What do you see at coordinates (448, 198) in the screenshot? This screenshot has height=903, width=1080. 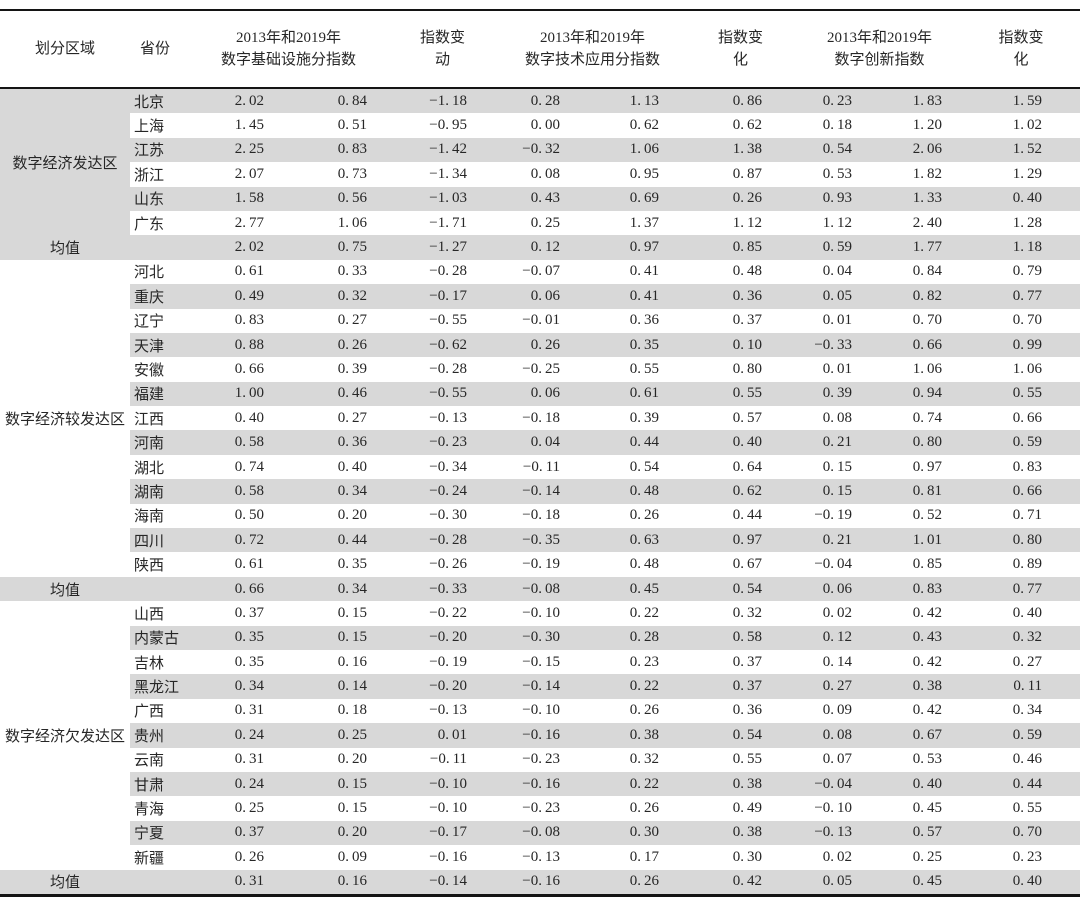 I see `value-cell: −1. 03` at bounding box center [448, 198].